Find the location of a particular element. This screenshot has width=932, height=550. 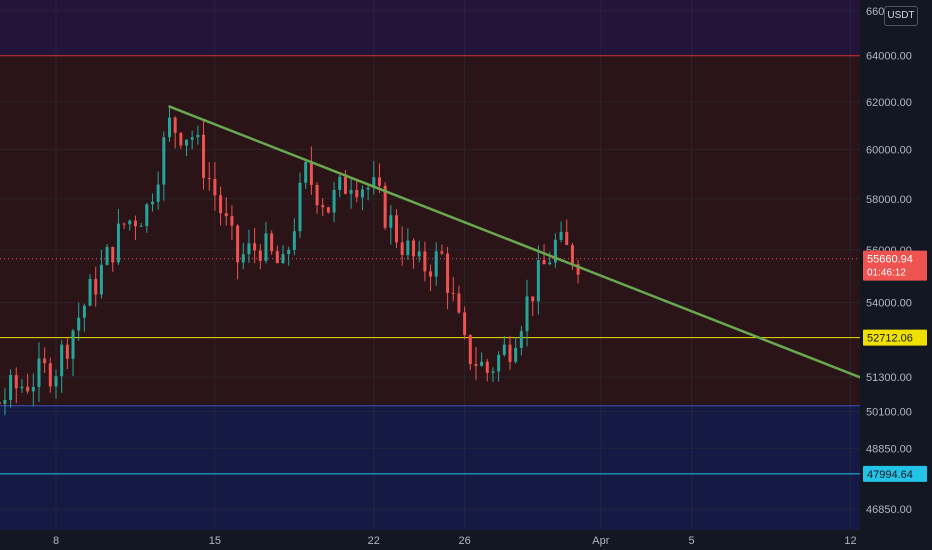

time-tick-label: Apr is located at coordinates (600, 541).